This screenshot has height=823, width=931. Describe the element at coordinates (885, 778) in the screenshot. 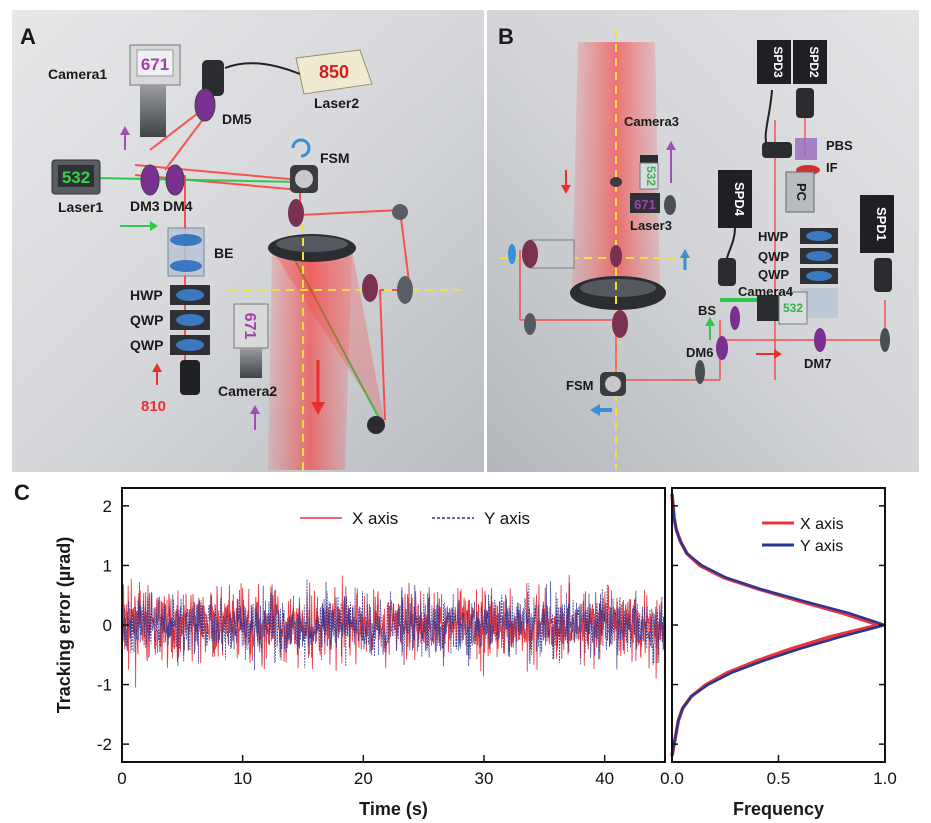

I see `hist-x-tick-label: 1.0` at that location.